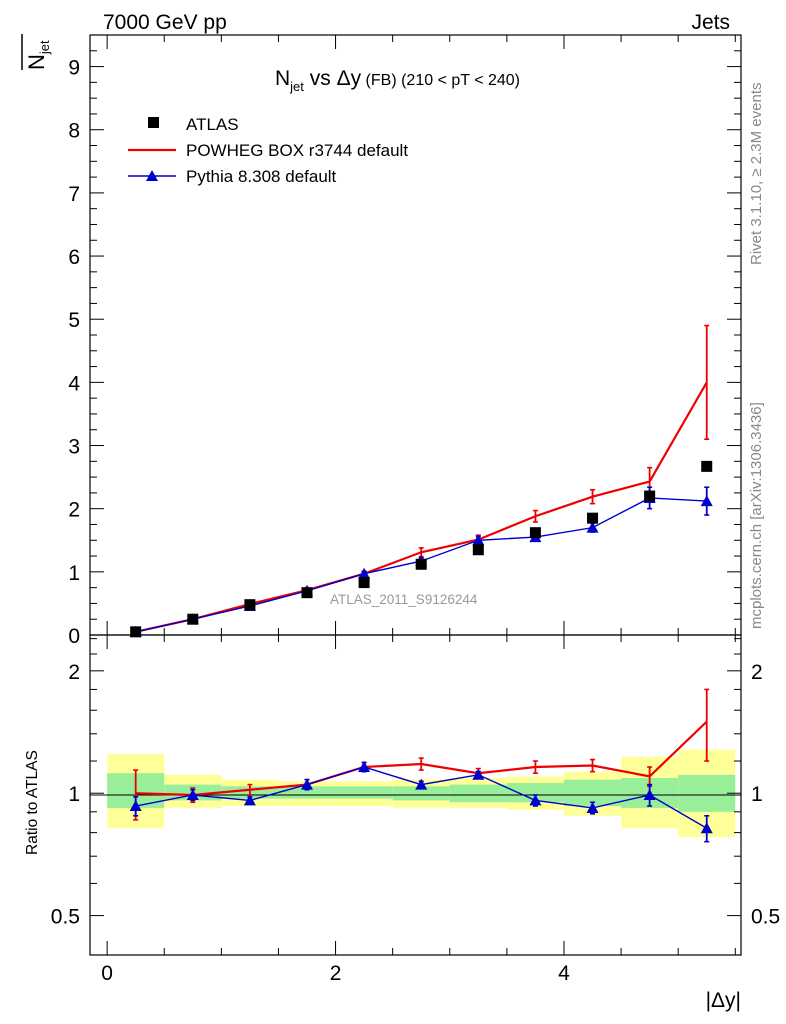 The height and width of the screenshot is (1024, 786). I want to click on mcplots-reference-note: mcplots.cern.ch [arXiv:1306.3436], so click(756, 515).